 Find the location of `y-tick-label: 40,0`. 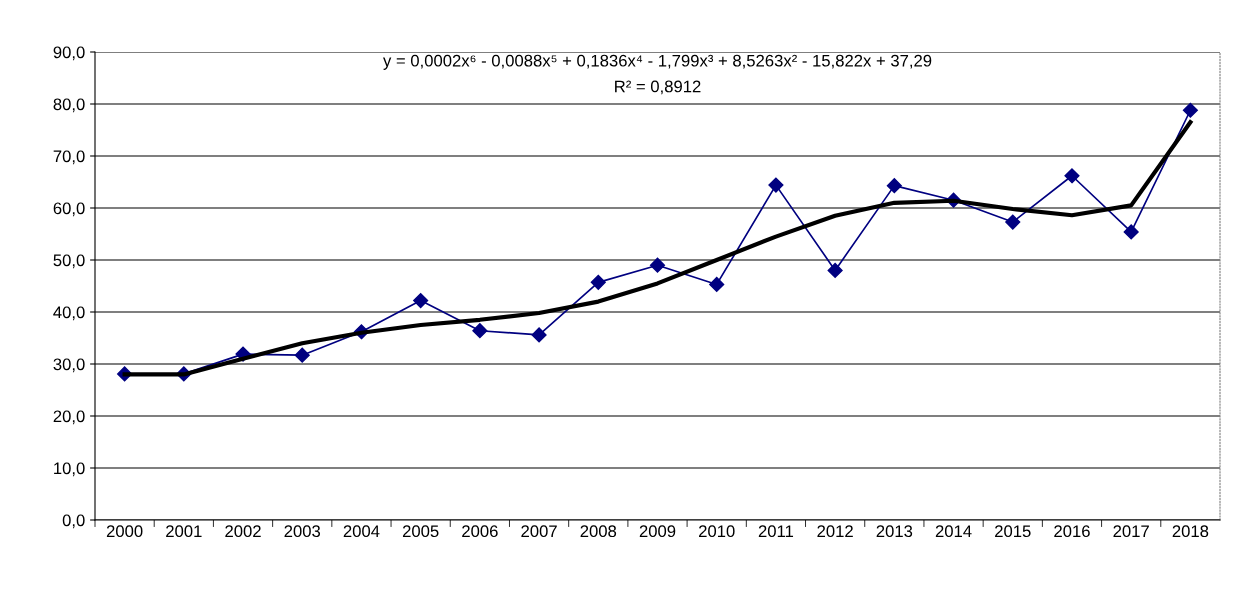

y-tick-label: 40,0 is located at coordinates (69, 313).